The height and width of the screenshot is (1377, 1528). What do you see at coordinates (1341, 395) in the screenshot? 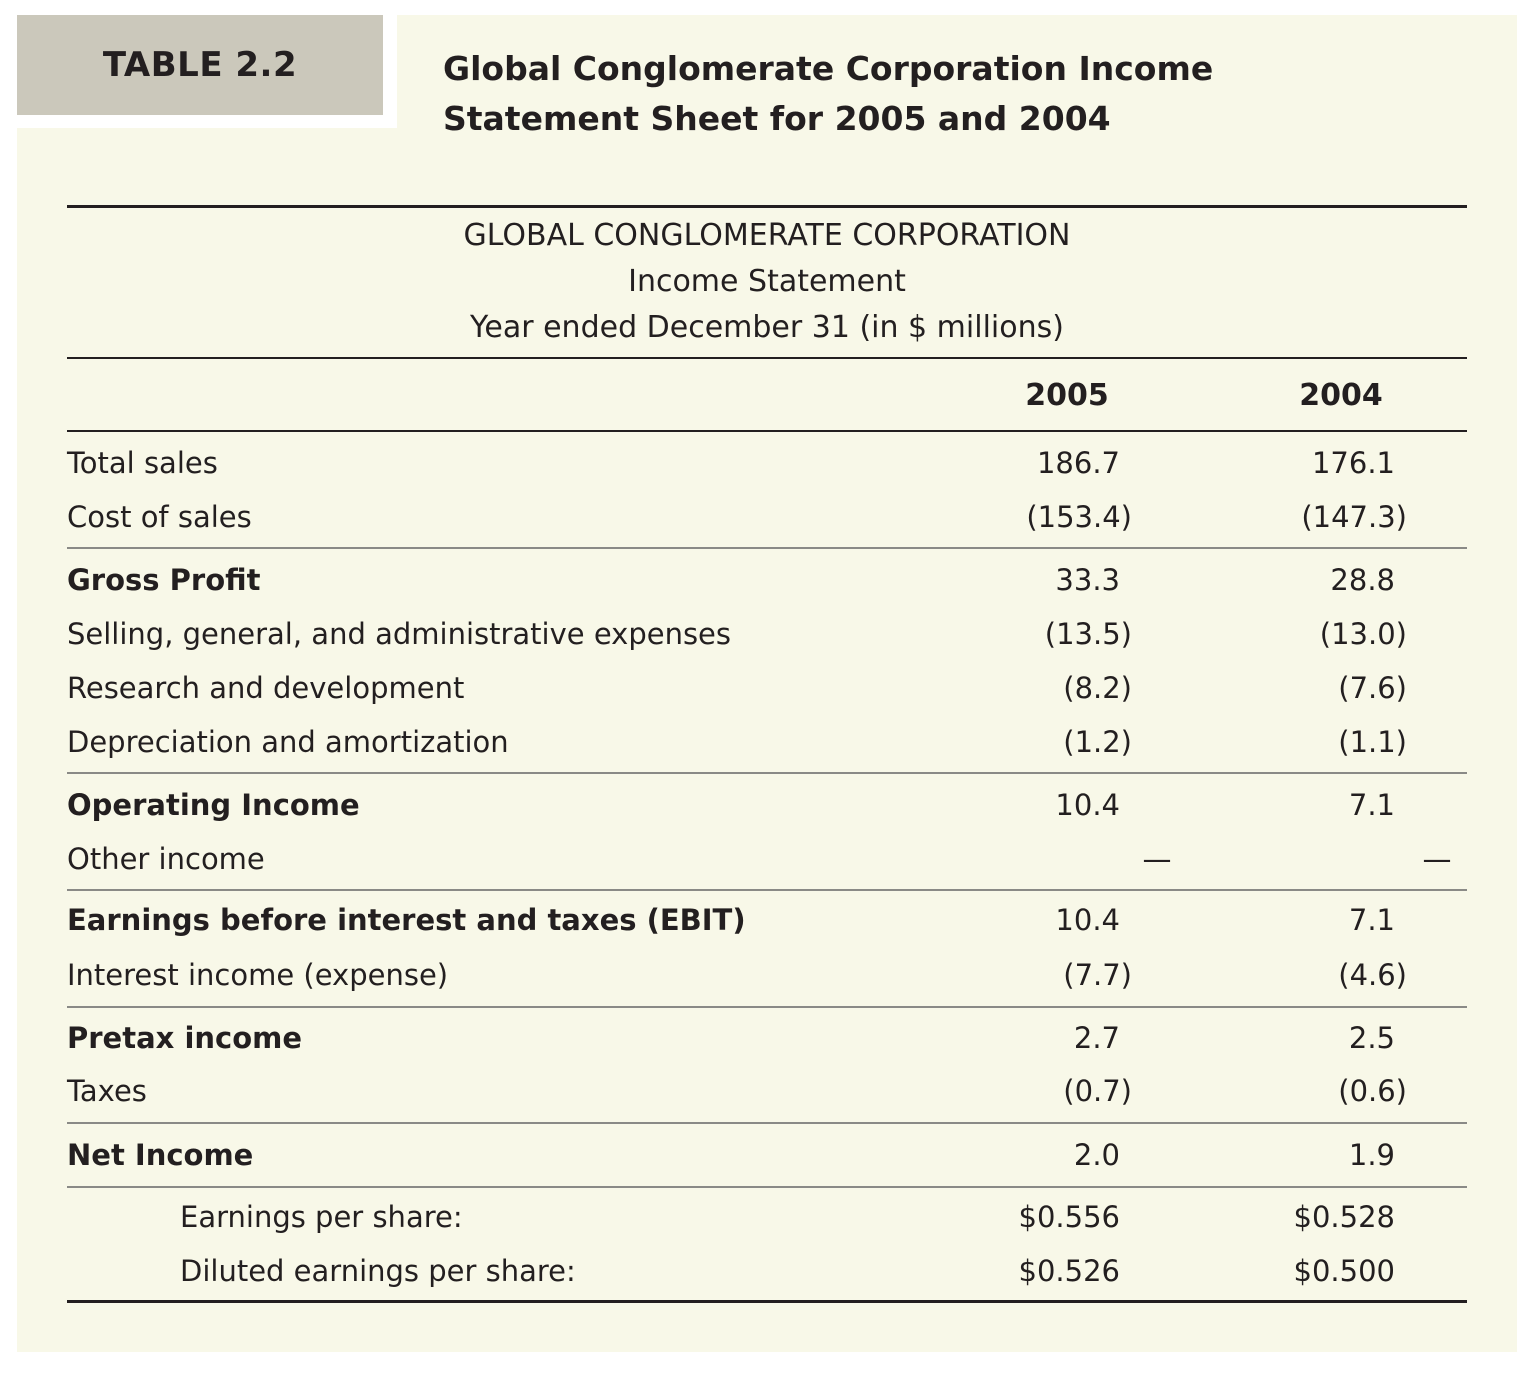
I see `column-header-2004: 2004` at bounding box center [1341, 395].